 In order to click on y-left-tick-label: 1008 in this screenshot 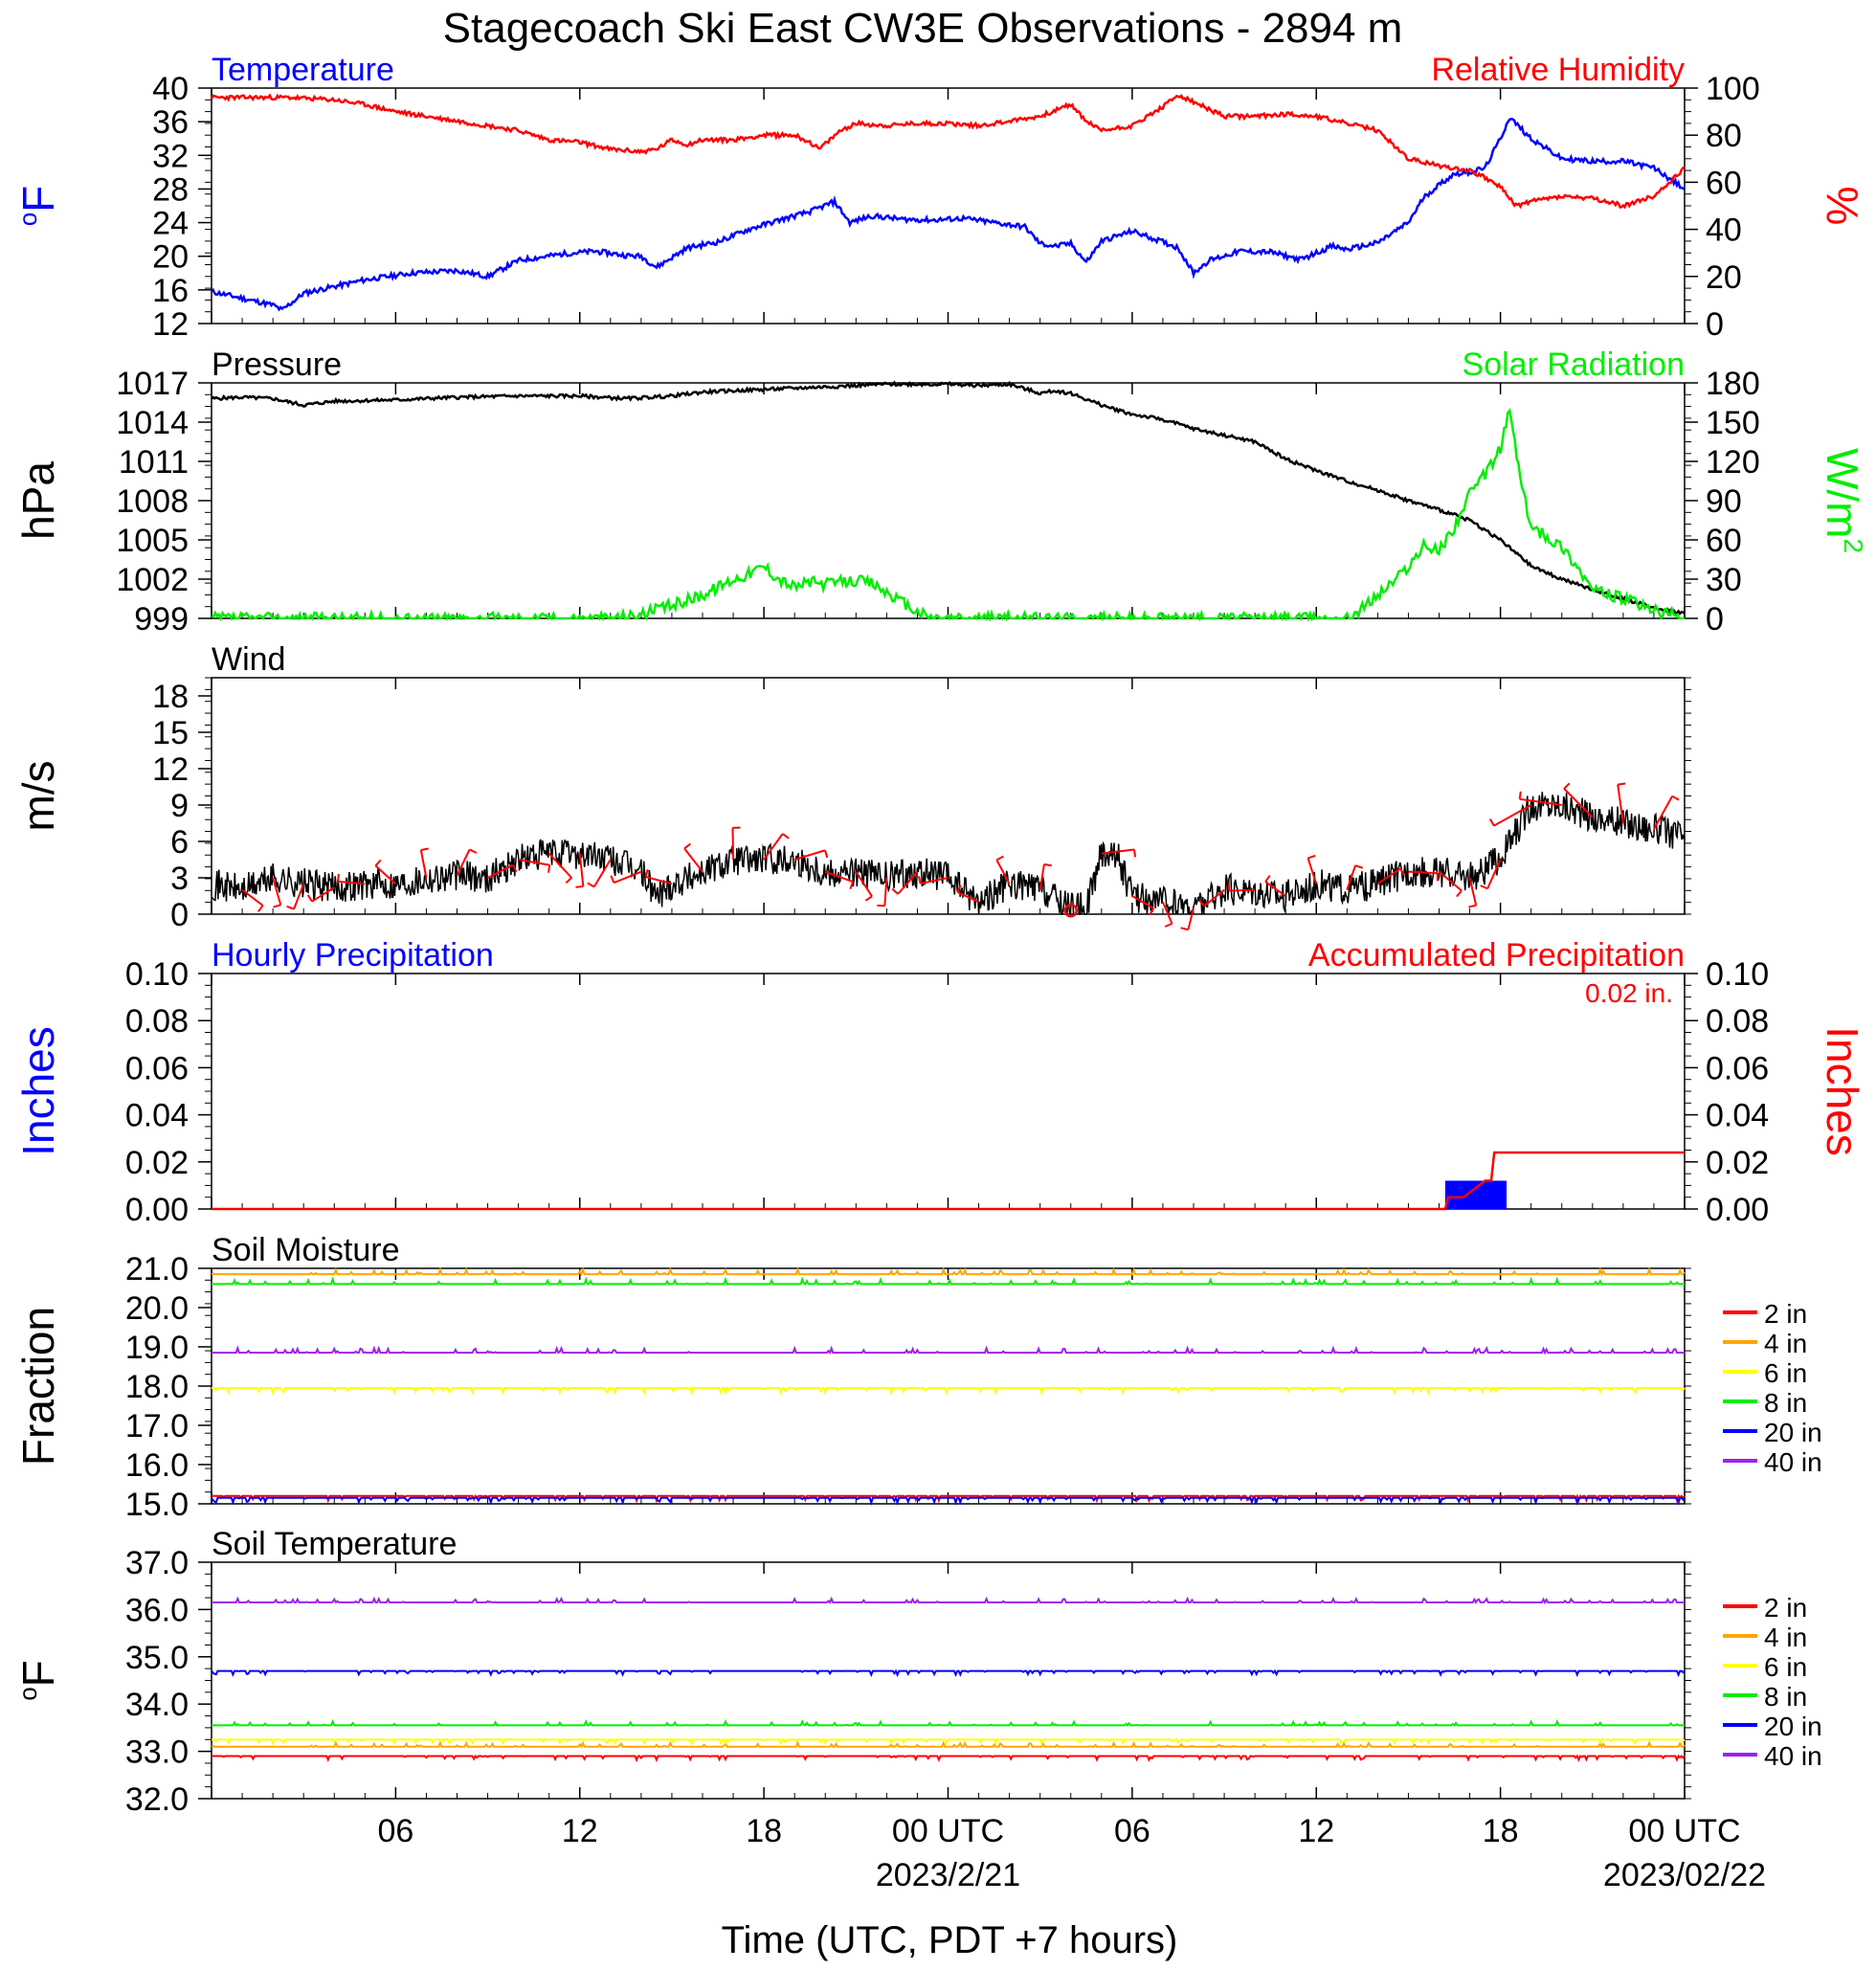, I will do `click(152, 501)`.